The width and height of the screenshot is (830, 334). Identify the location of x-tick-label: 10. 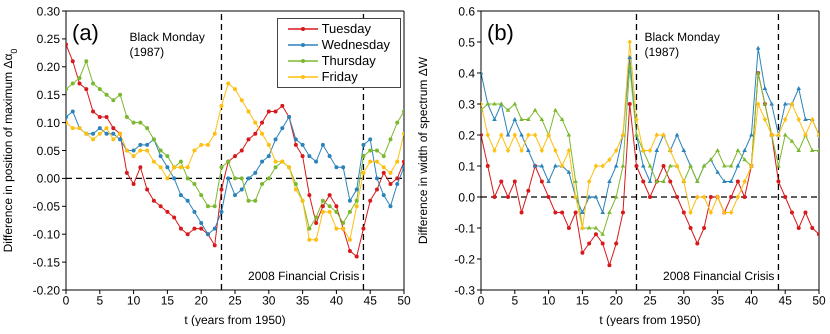
(549, 301).